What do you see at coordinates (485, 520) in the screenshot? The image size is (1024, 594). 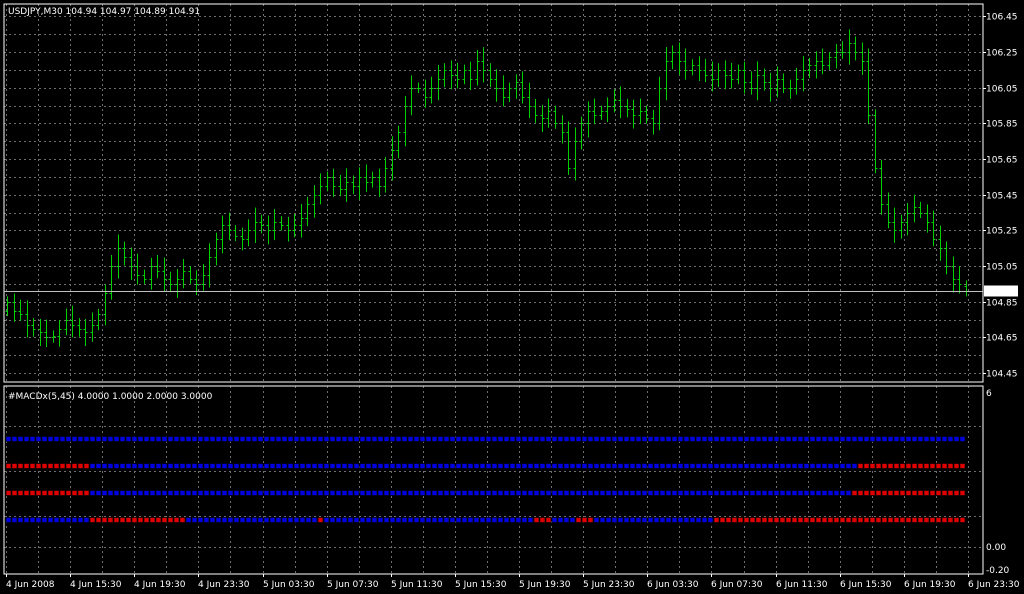 I see `macd-row` at bounding box center [485, 520].